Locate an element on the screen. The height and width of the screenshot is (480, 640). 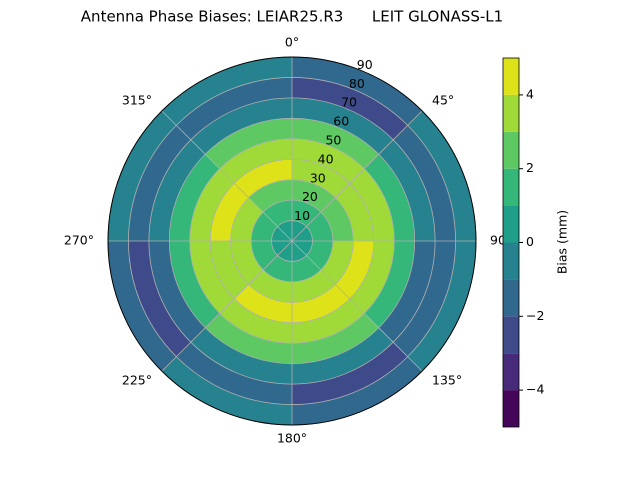
theta-tick-label: 45° is located at coordinates (443, 99).